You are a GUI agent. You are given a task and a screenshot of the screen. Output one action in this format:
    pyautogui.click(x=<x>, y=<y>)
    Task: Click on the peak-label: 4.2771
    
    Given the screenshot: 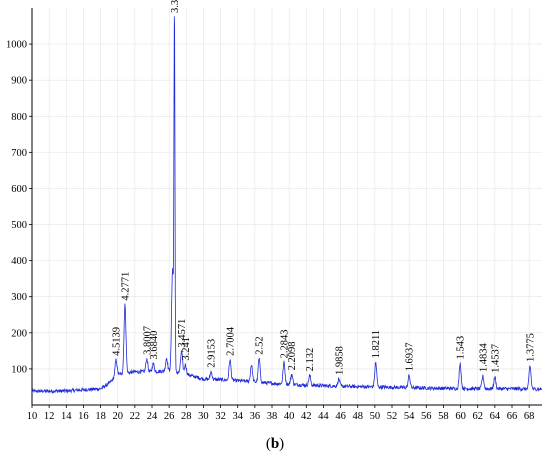 What is the action you would take?
    pyautogui.click(x=126, y=286)
    